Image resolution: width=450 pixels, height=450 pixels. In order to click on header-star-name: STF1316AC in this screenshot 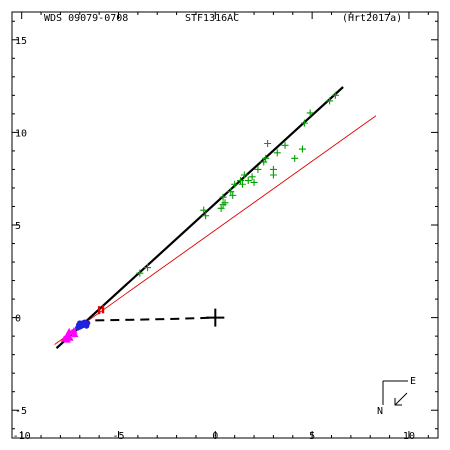, I will do `click(212, 18)`.